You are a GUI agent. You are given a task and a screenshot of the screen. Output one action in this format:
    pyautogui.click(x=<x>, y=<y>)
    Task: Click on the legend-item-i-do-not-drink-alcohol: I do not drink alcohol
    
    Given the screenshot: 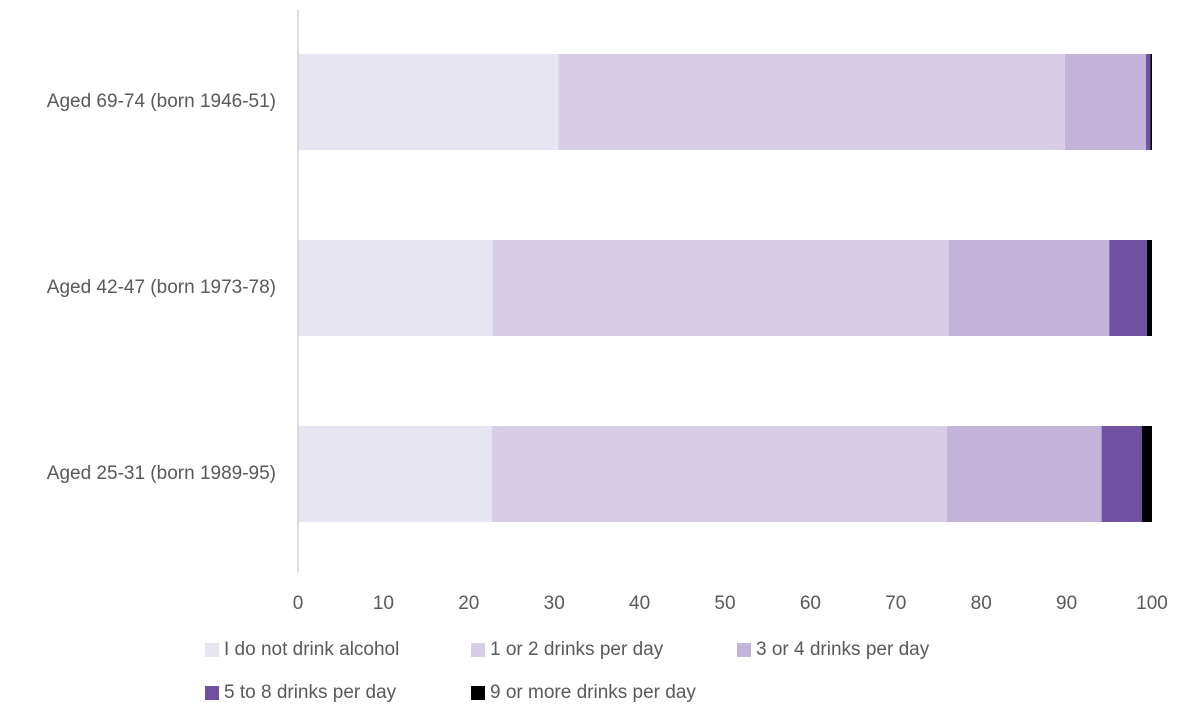 What is the action you would take?
    pyautogui.click(x=302, y=650)
    